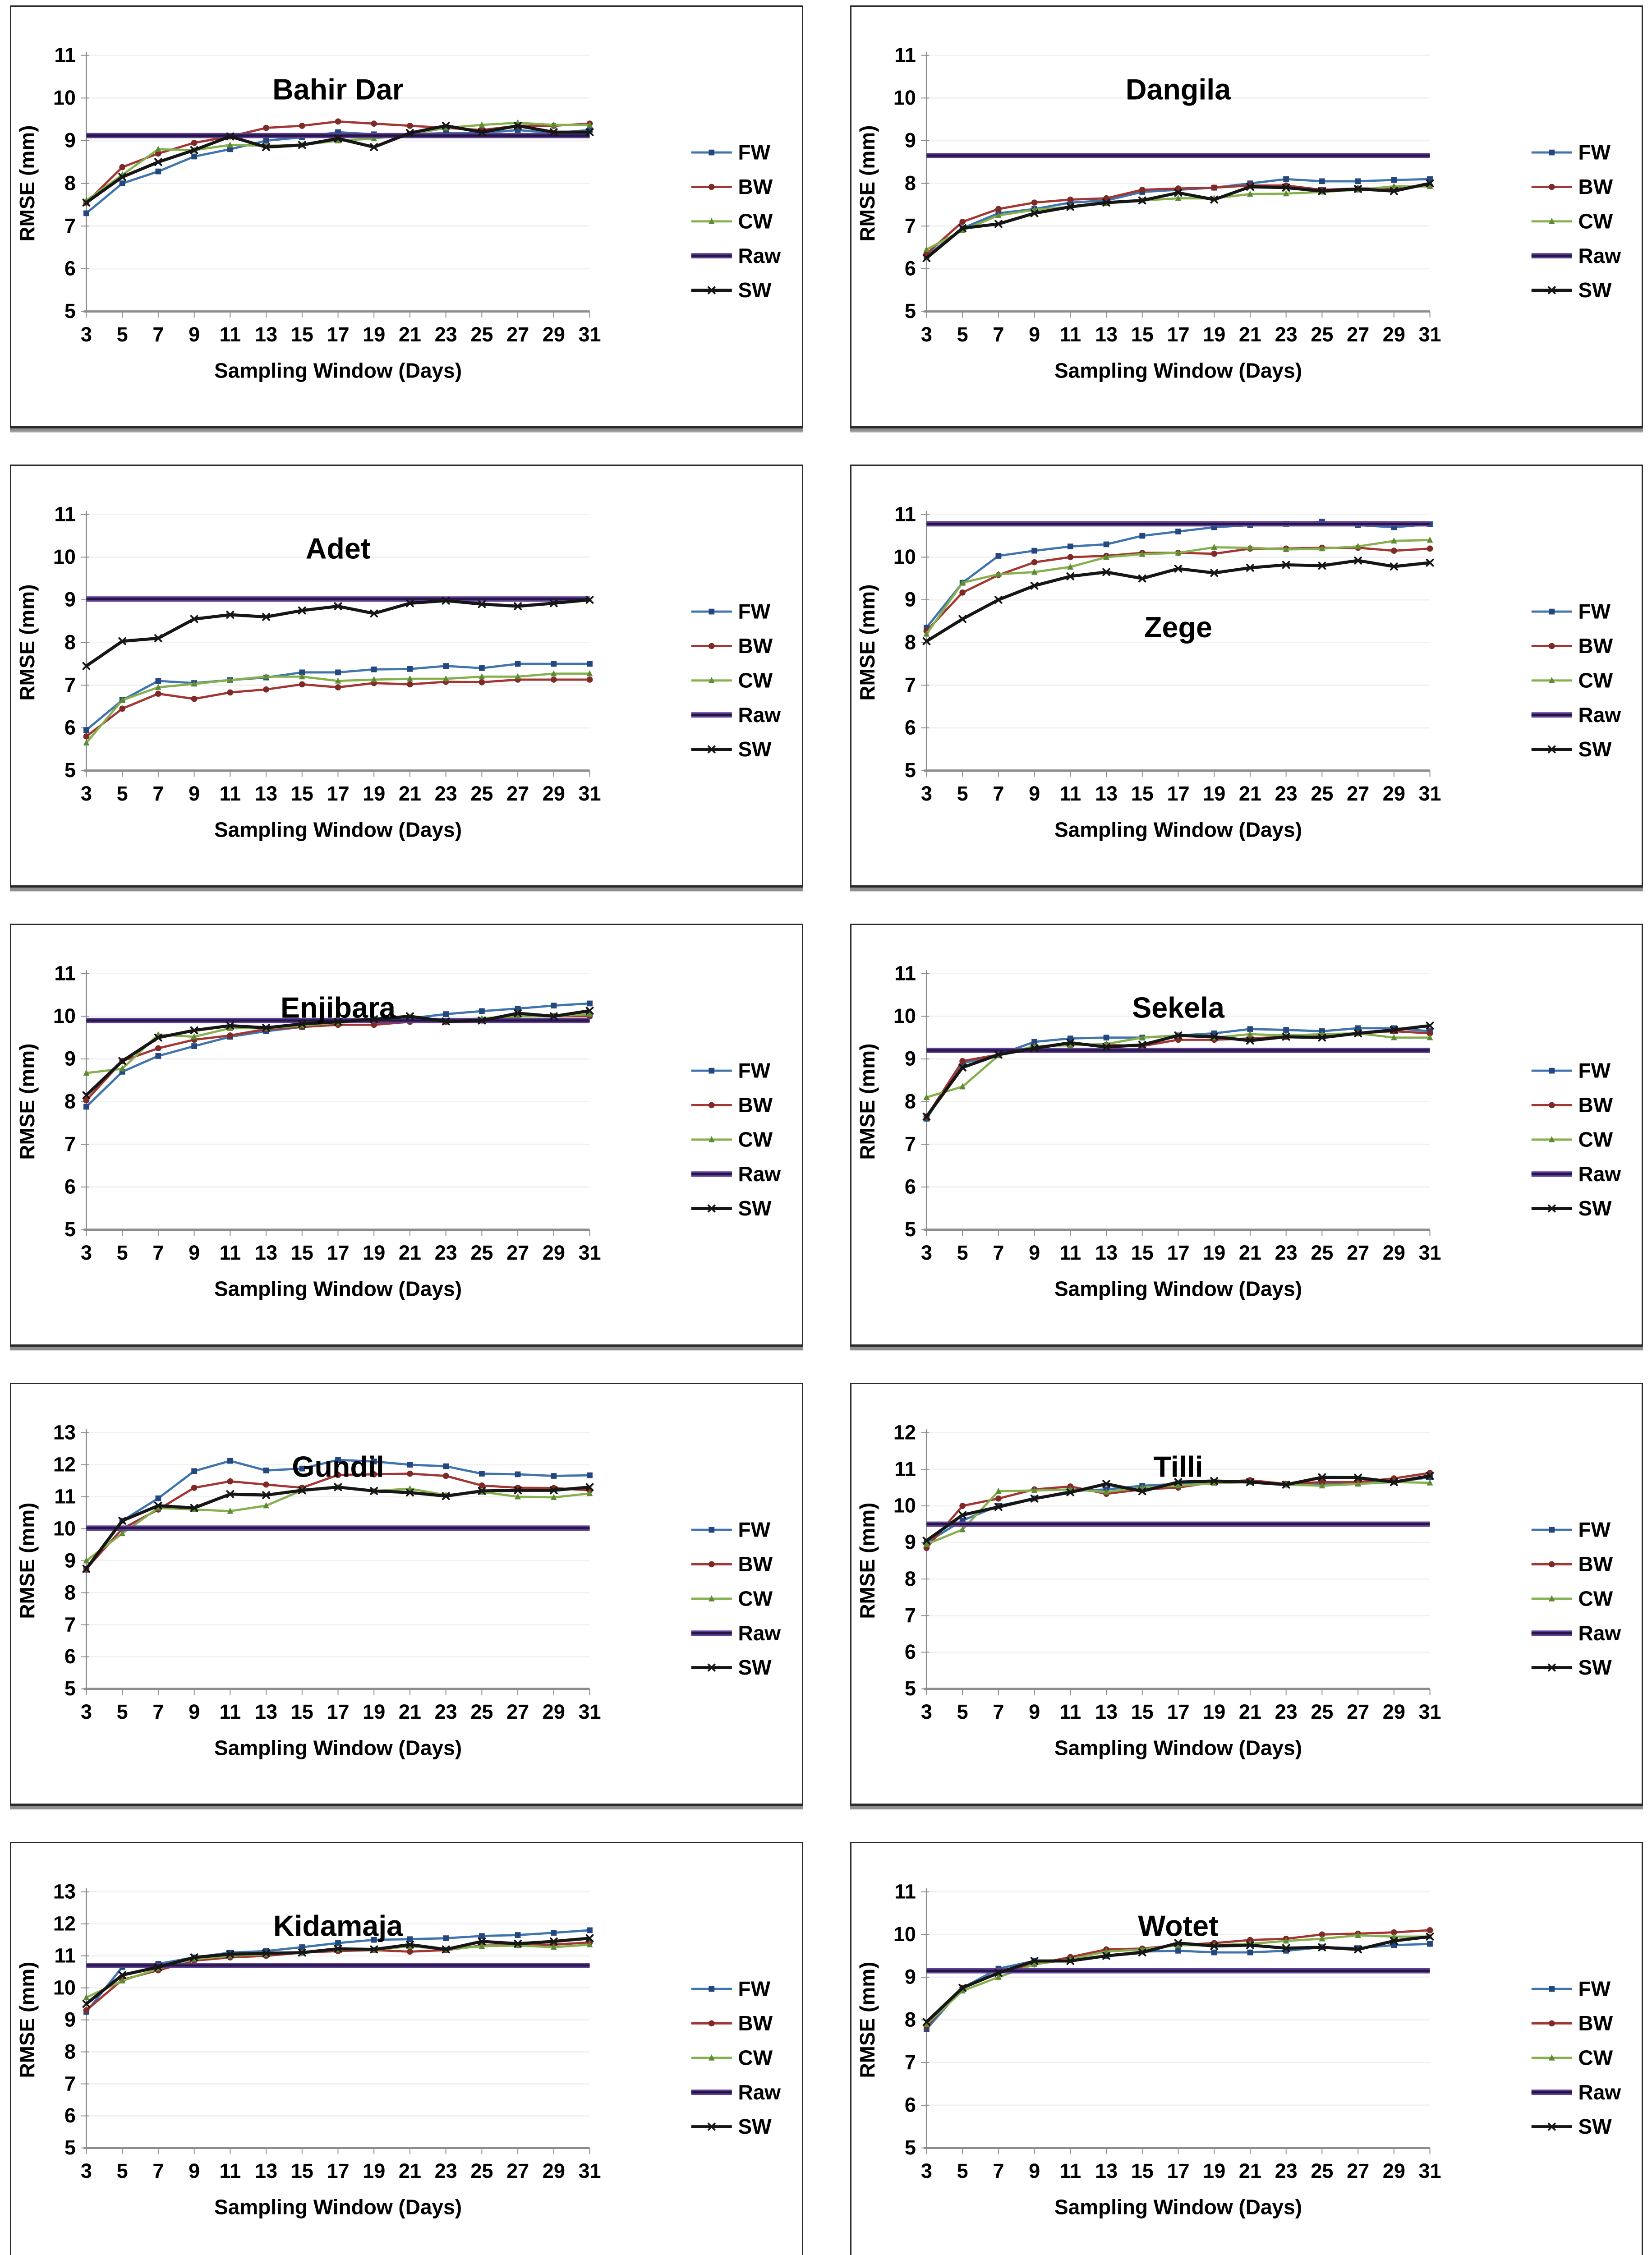  I want to click on legend-label-fw: FW, so click(1595, 152).